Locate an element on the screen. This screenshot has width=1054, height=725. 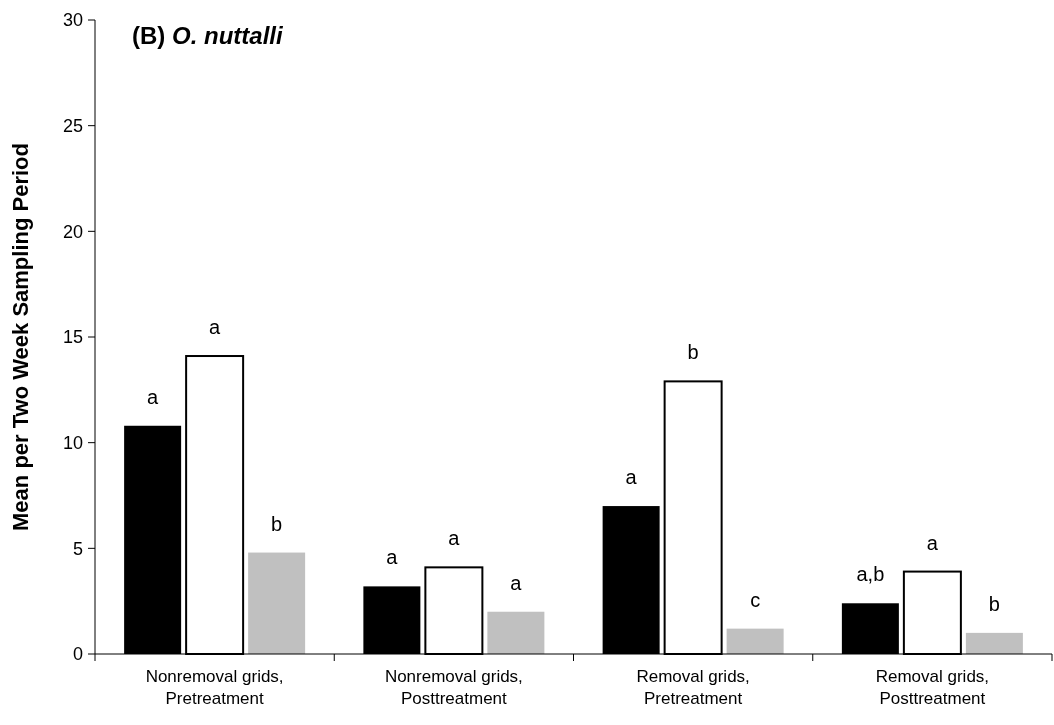
y-tick-label: 10 is located at coordinates (72, 442).